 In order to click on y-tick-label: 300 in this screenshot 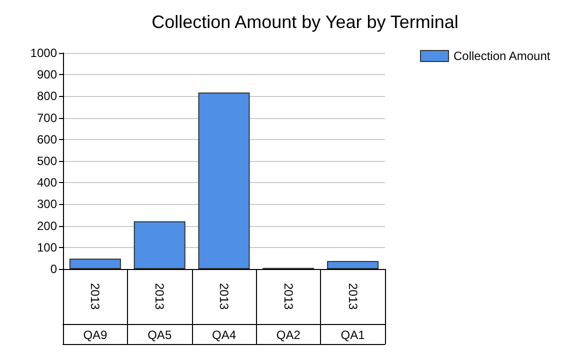, I will do `click(47, 204)`.